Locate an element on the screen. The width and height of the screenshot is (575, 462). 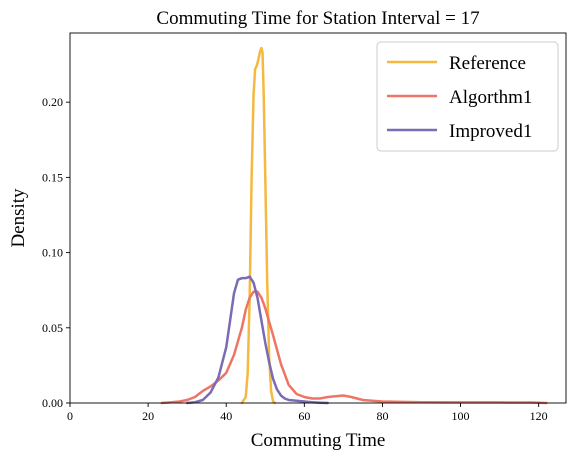
legend: Reference Algorthm1 Improved1 is located at coordinates (467, 96).